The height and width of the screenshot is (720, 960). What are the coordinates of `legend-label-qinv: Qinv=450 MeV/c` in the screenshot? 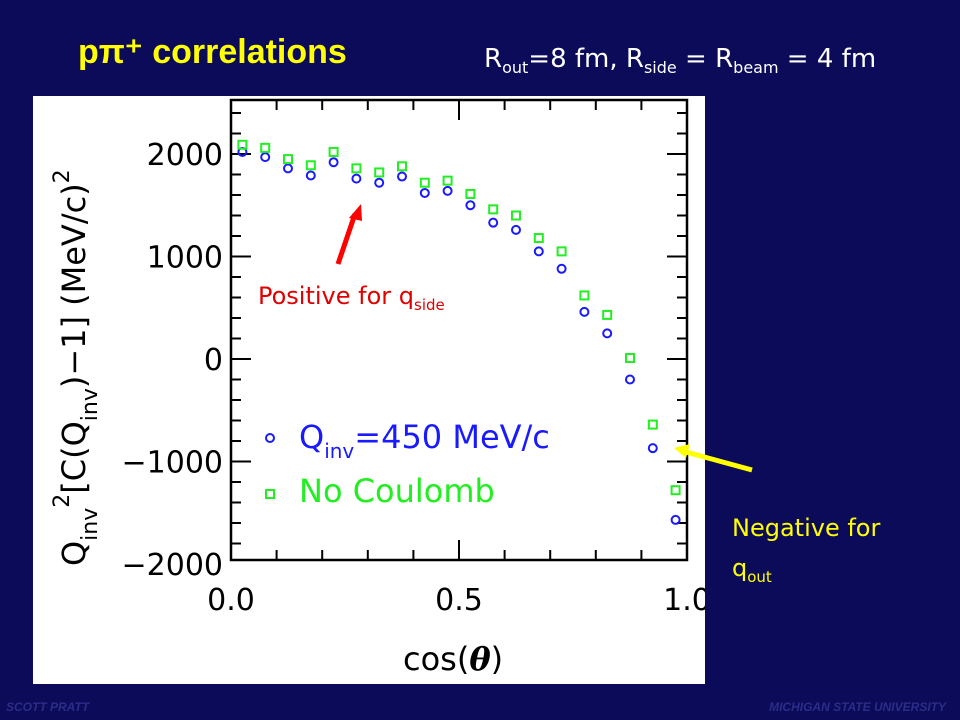 It's located at (424, 440).